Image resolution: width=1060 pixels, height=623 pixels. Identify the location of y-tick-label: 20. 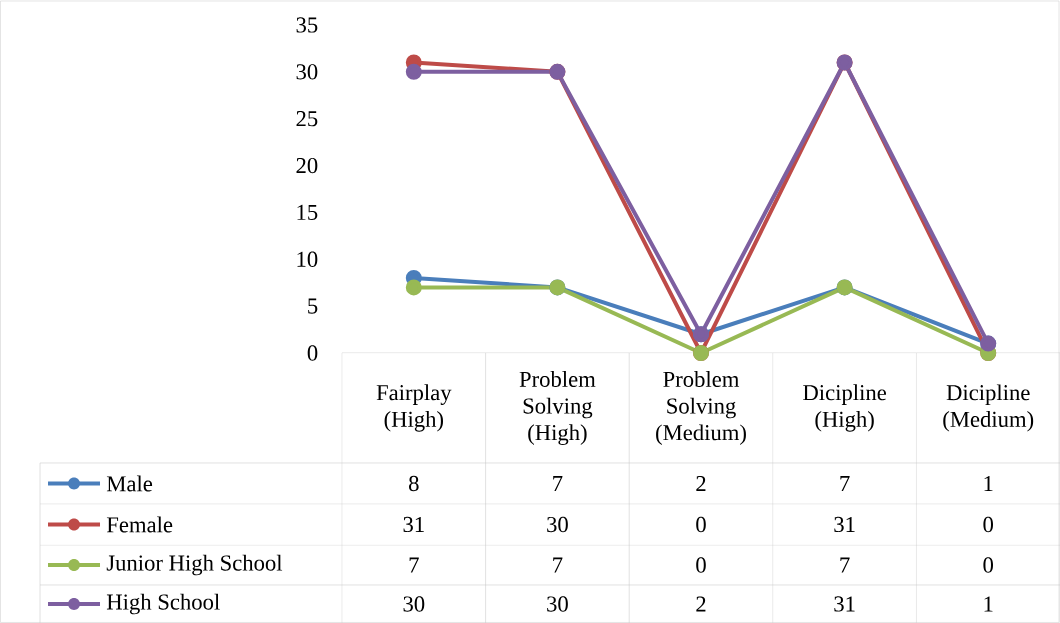
(307, 165).